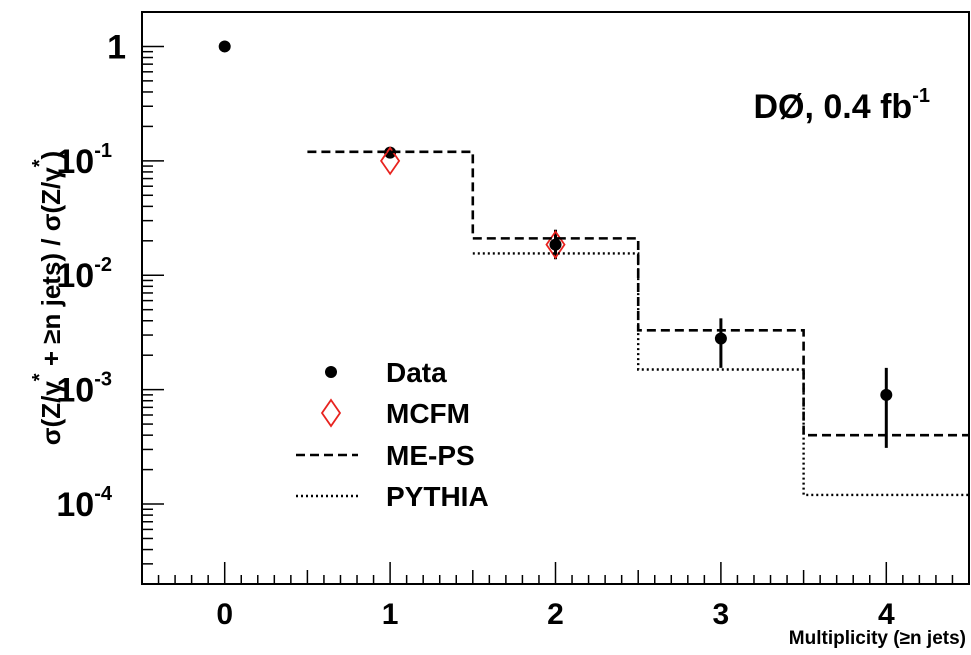 This screenshot has height=655, width=971. What do you see at coordinates (721, 614) in the screenshot?
I see `x-tick-label: 3` at bounding box center [721, 614].